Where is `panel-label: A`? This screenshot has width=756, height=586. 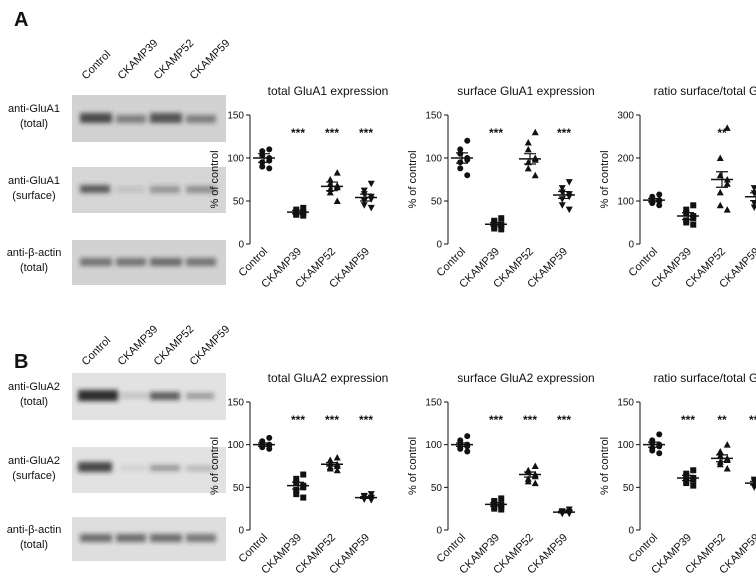 panel-label: A is located at coordinates (21, 20).